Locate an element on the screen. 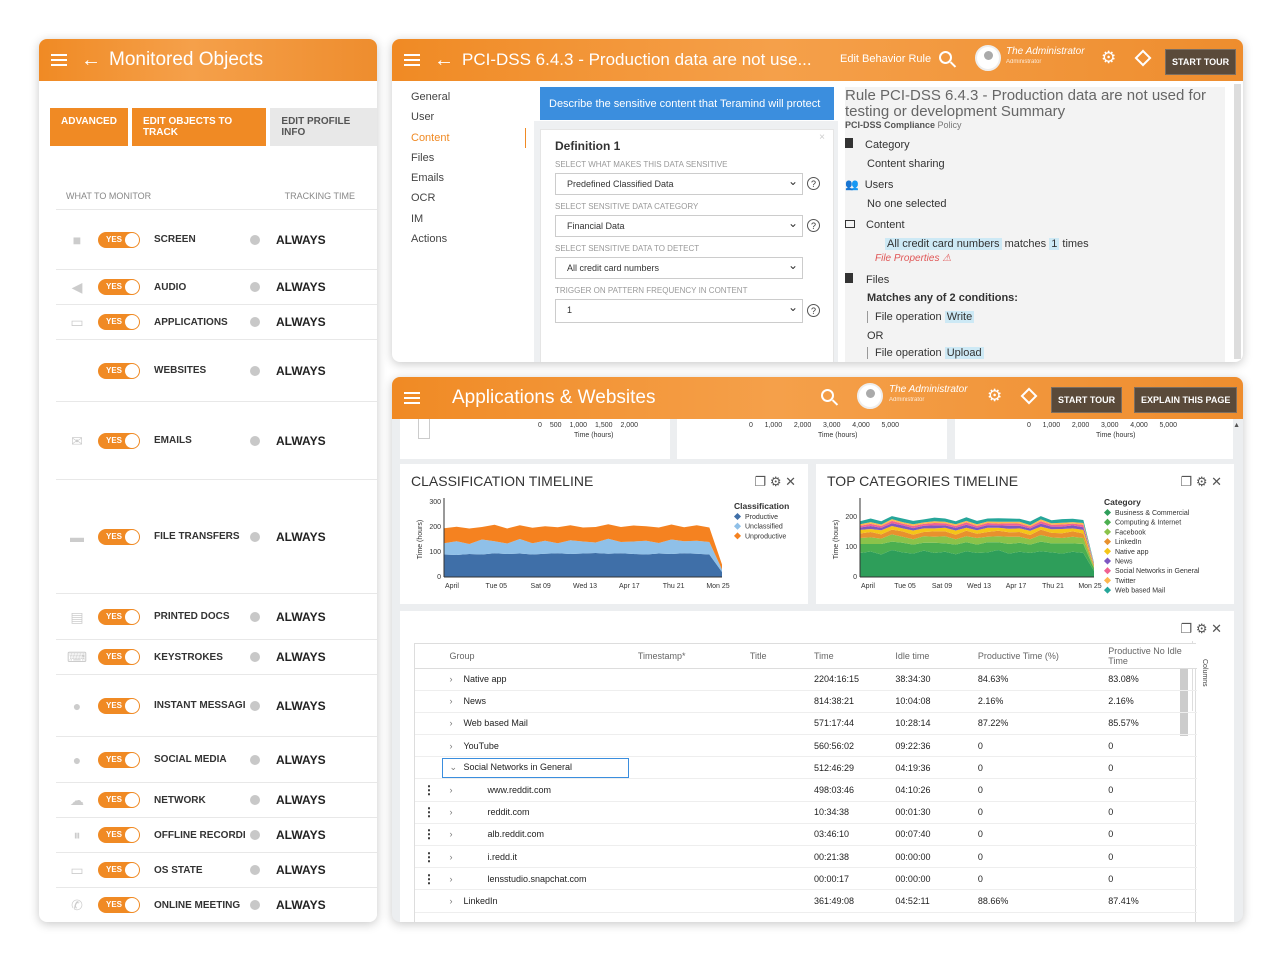  nav-item: Emails is located at coordinates (428, 178).